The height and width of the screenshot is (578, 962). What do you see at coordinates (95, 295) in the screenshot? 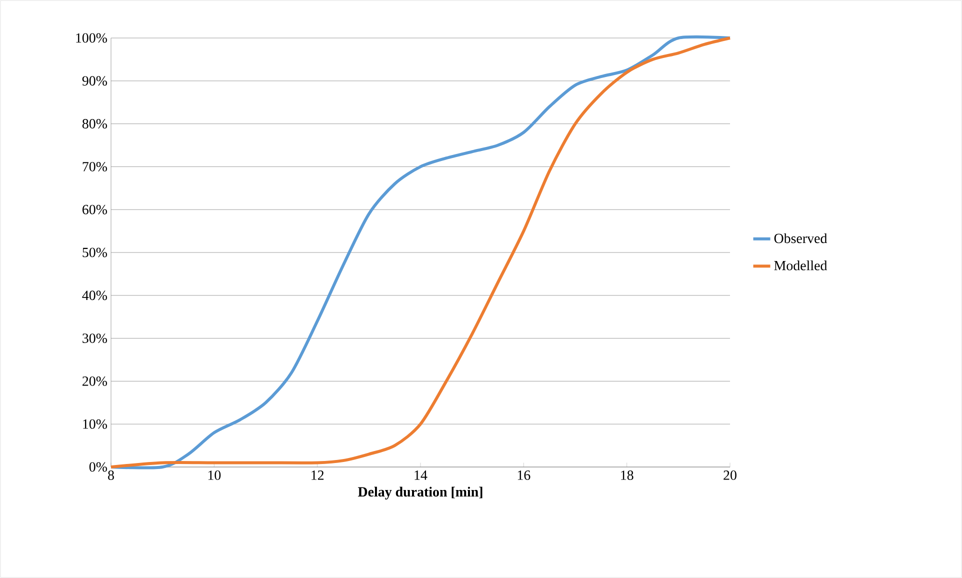
I see `y-tick-label: 40%` at bounding box center [95, 295].